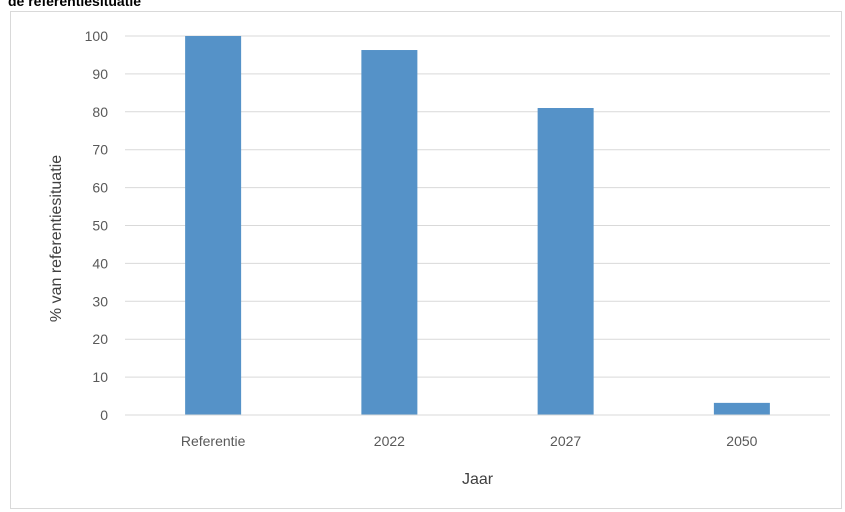 This screenshot has width=845, height=512. I want to click on bar-2050, so click(741, 408).